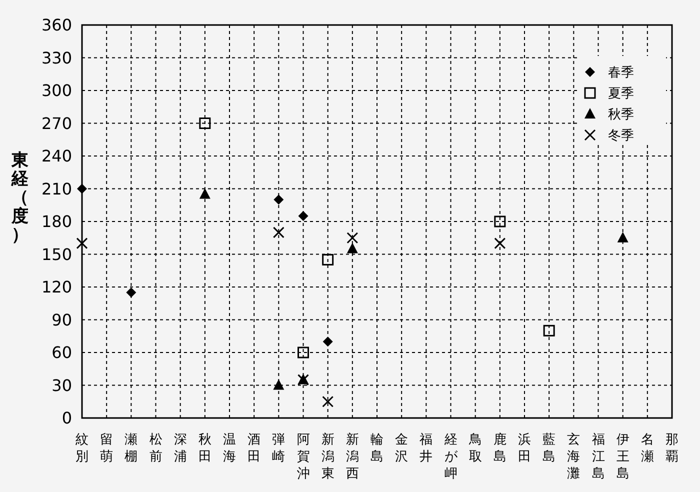  I want to click on y-tick-label: 30, so click(62, 385).